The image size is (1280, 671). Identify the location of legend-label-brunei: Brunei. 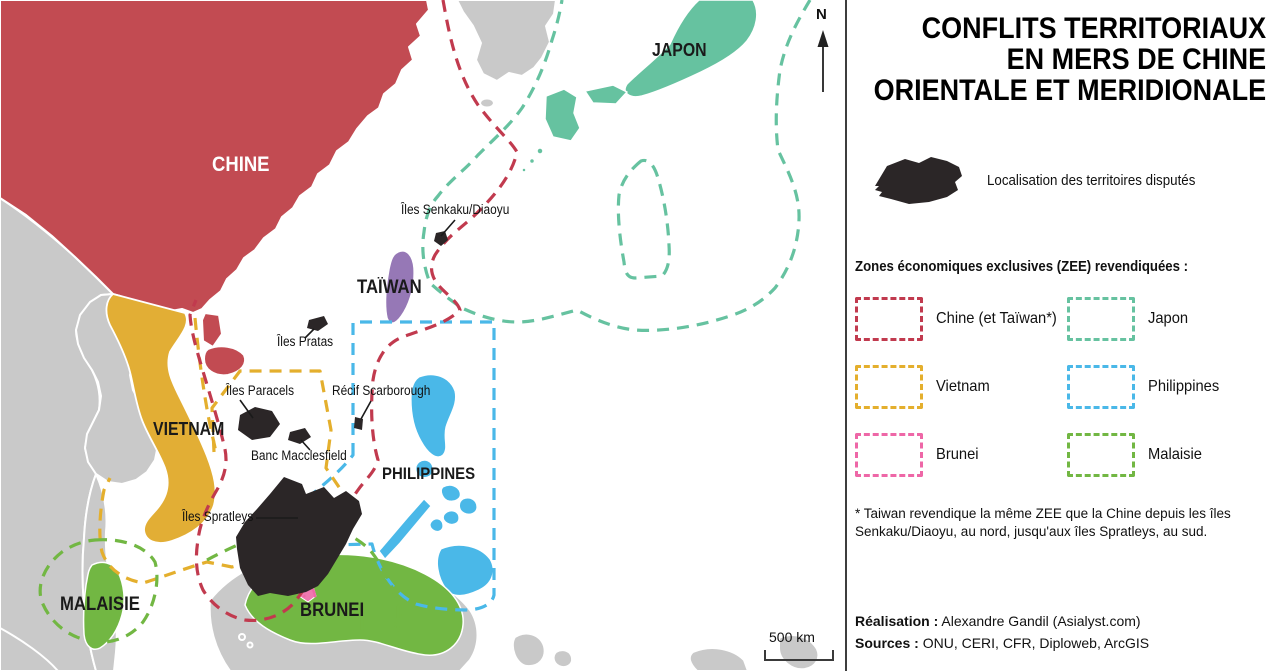
(957, 454).